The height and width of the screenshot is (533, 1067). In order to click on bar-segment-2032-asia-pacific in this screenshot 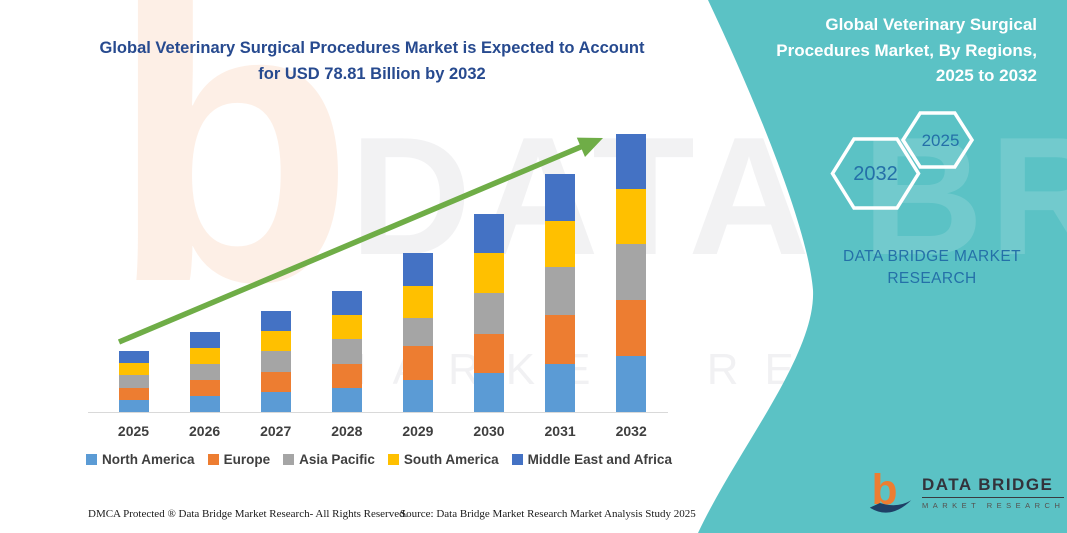, I will do `click(631, 271)`.